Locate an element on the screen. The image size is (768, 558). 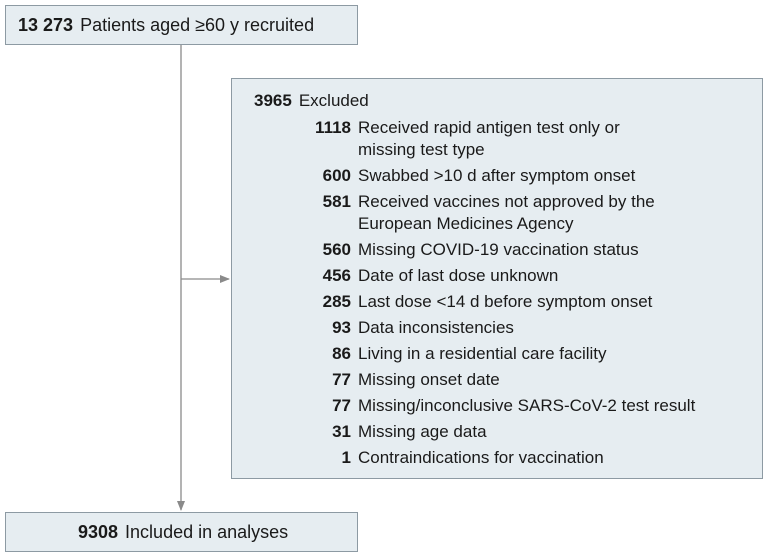
exclusion-reason-row: 77 Missing onset date is located at coordinates (497, 380).